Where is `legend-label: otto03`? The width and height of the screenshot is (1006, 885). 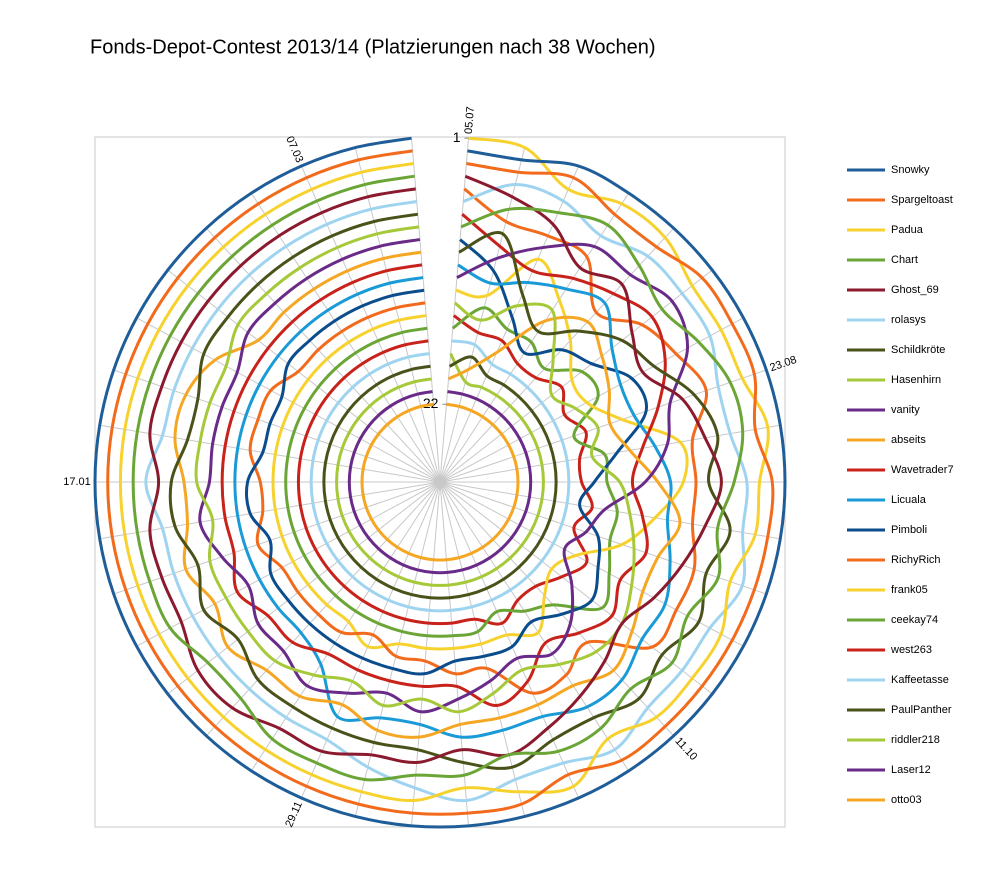 legend-label: otto03 is located at coordinates (906, 800).